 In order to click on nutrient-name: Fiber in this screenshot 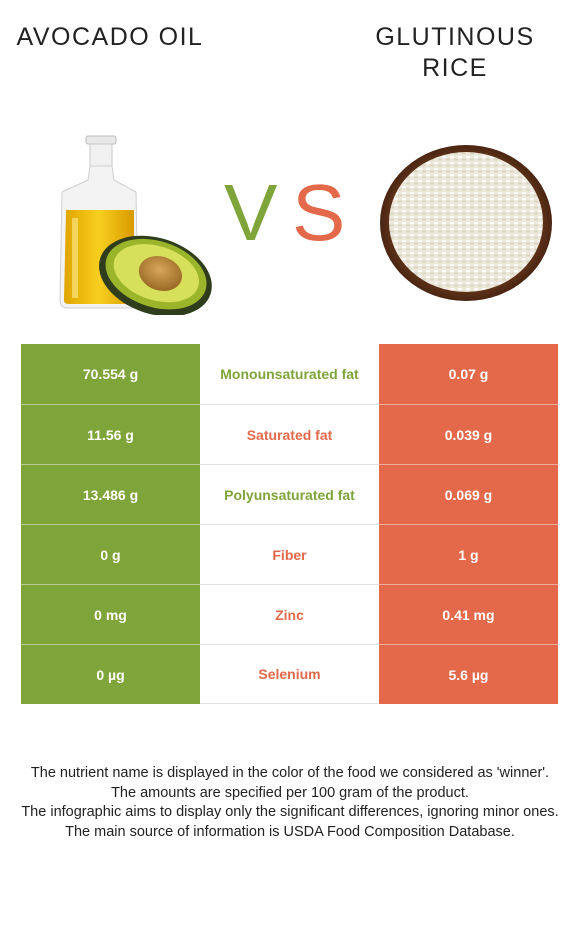, I will do `click(289, 554)`.